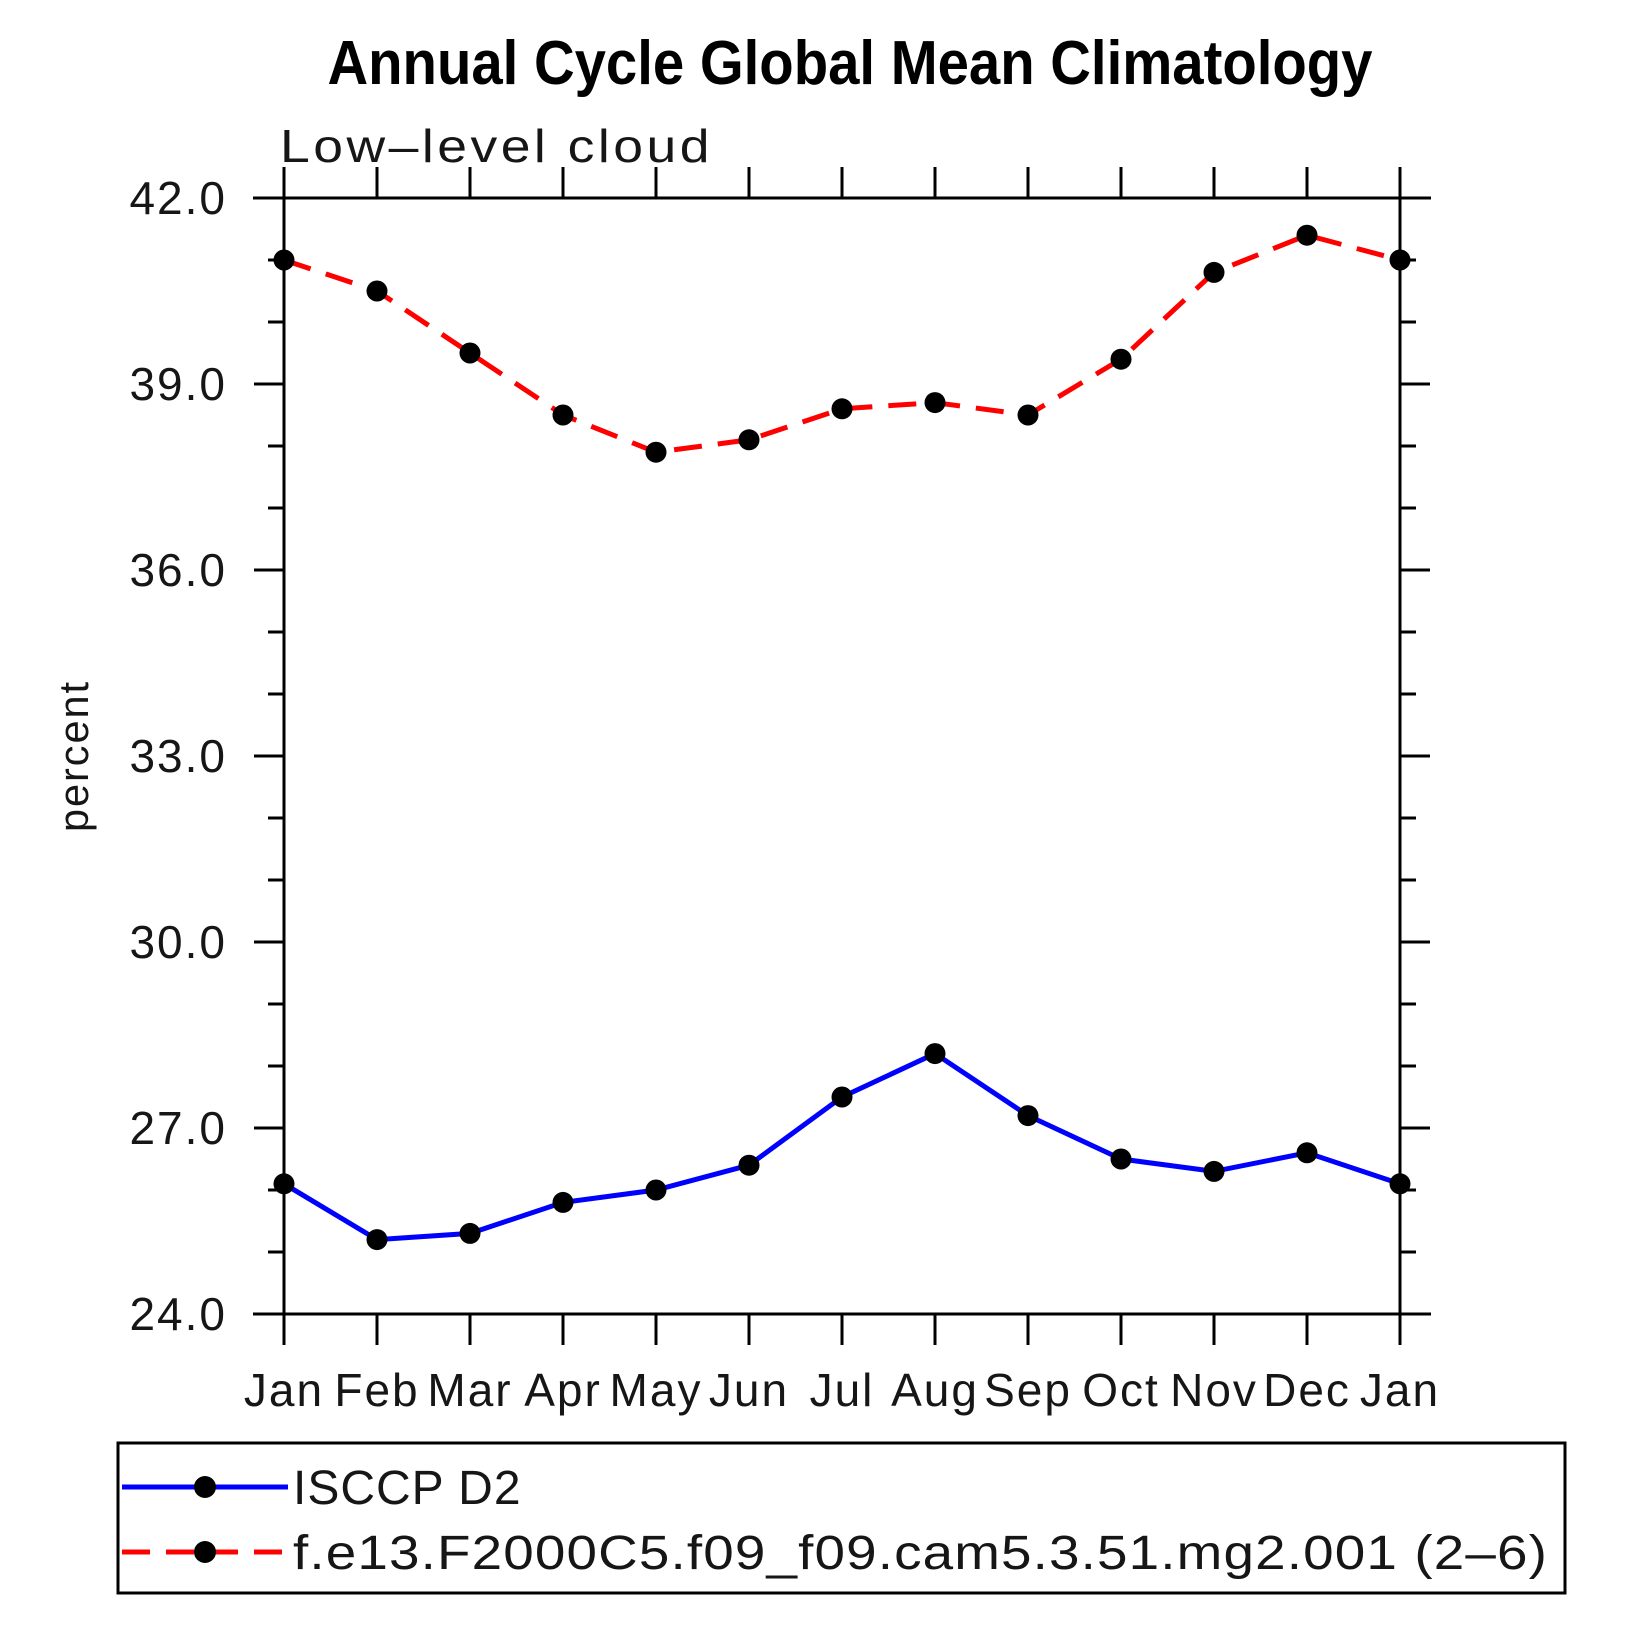  Describe the element at coordinates (850, 63) in the screenshot. I see `chart-title: Annual Cycle Global Mean Climatology` at that location.